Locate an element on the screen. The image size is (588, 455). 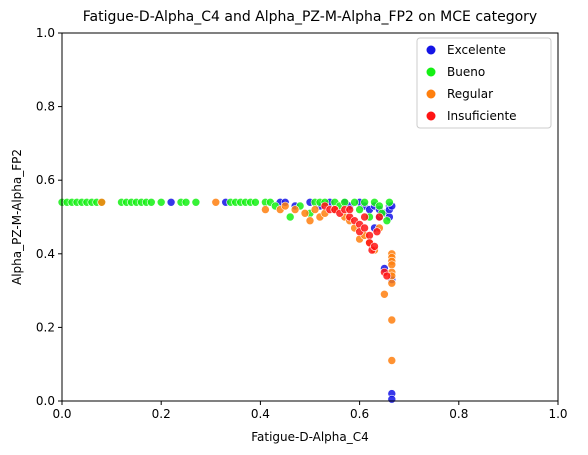
x-tick-label: 1.0 is located at coordinates (557, 414).